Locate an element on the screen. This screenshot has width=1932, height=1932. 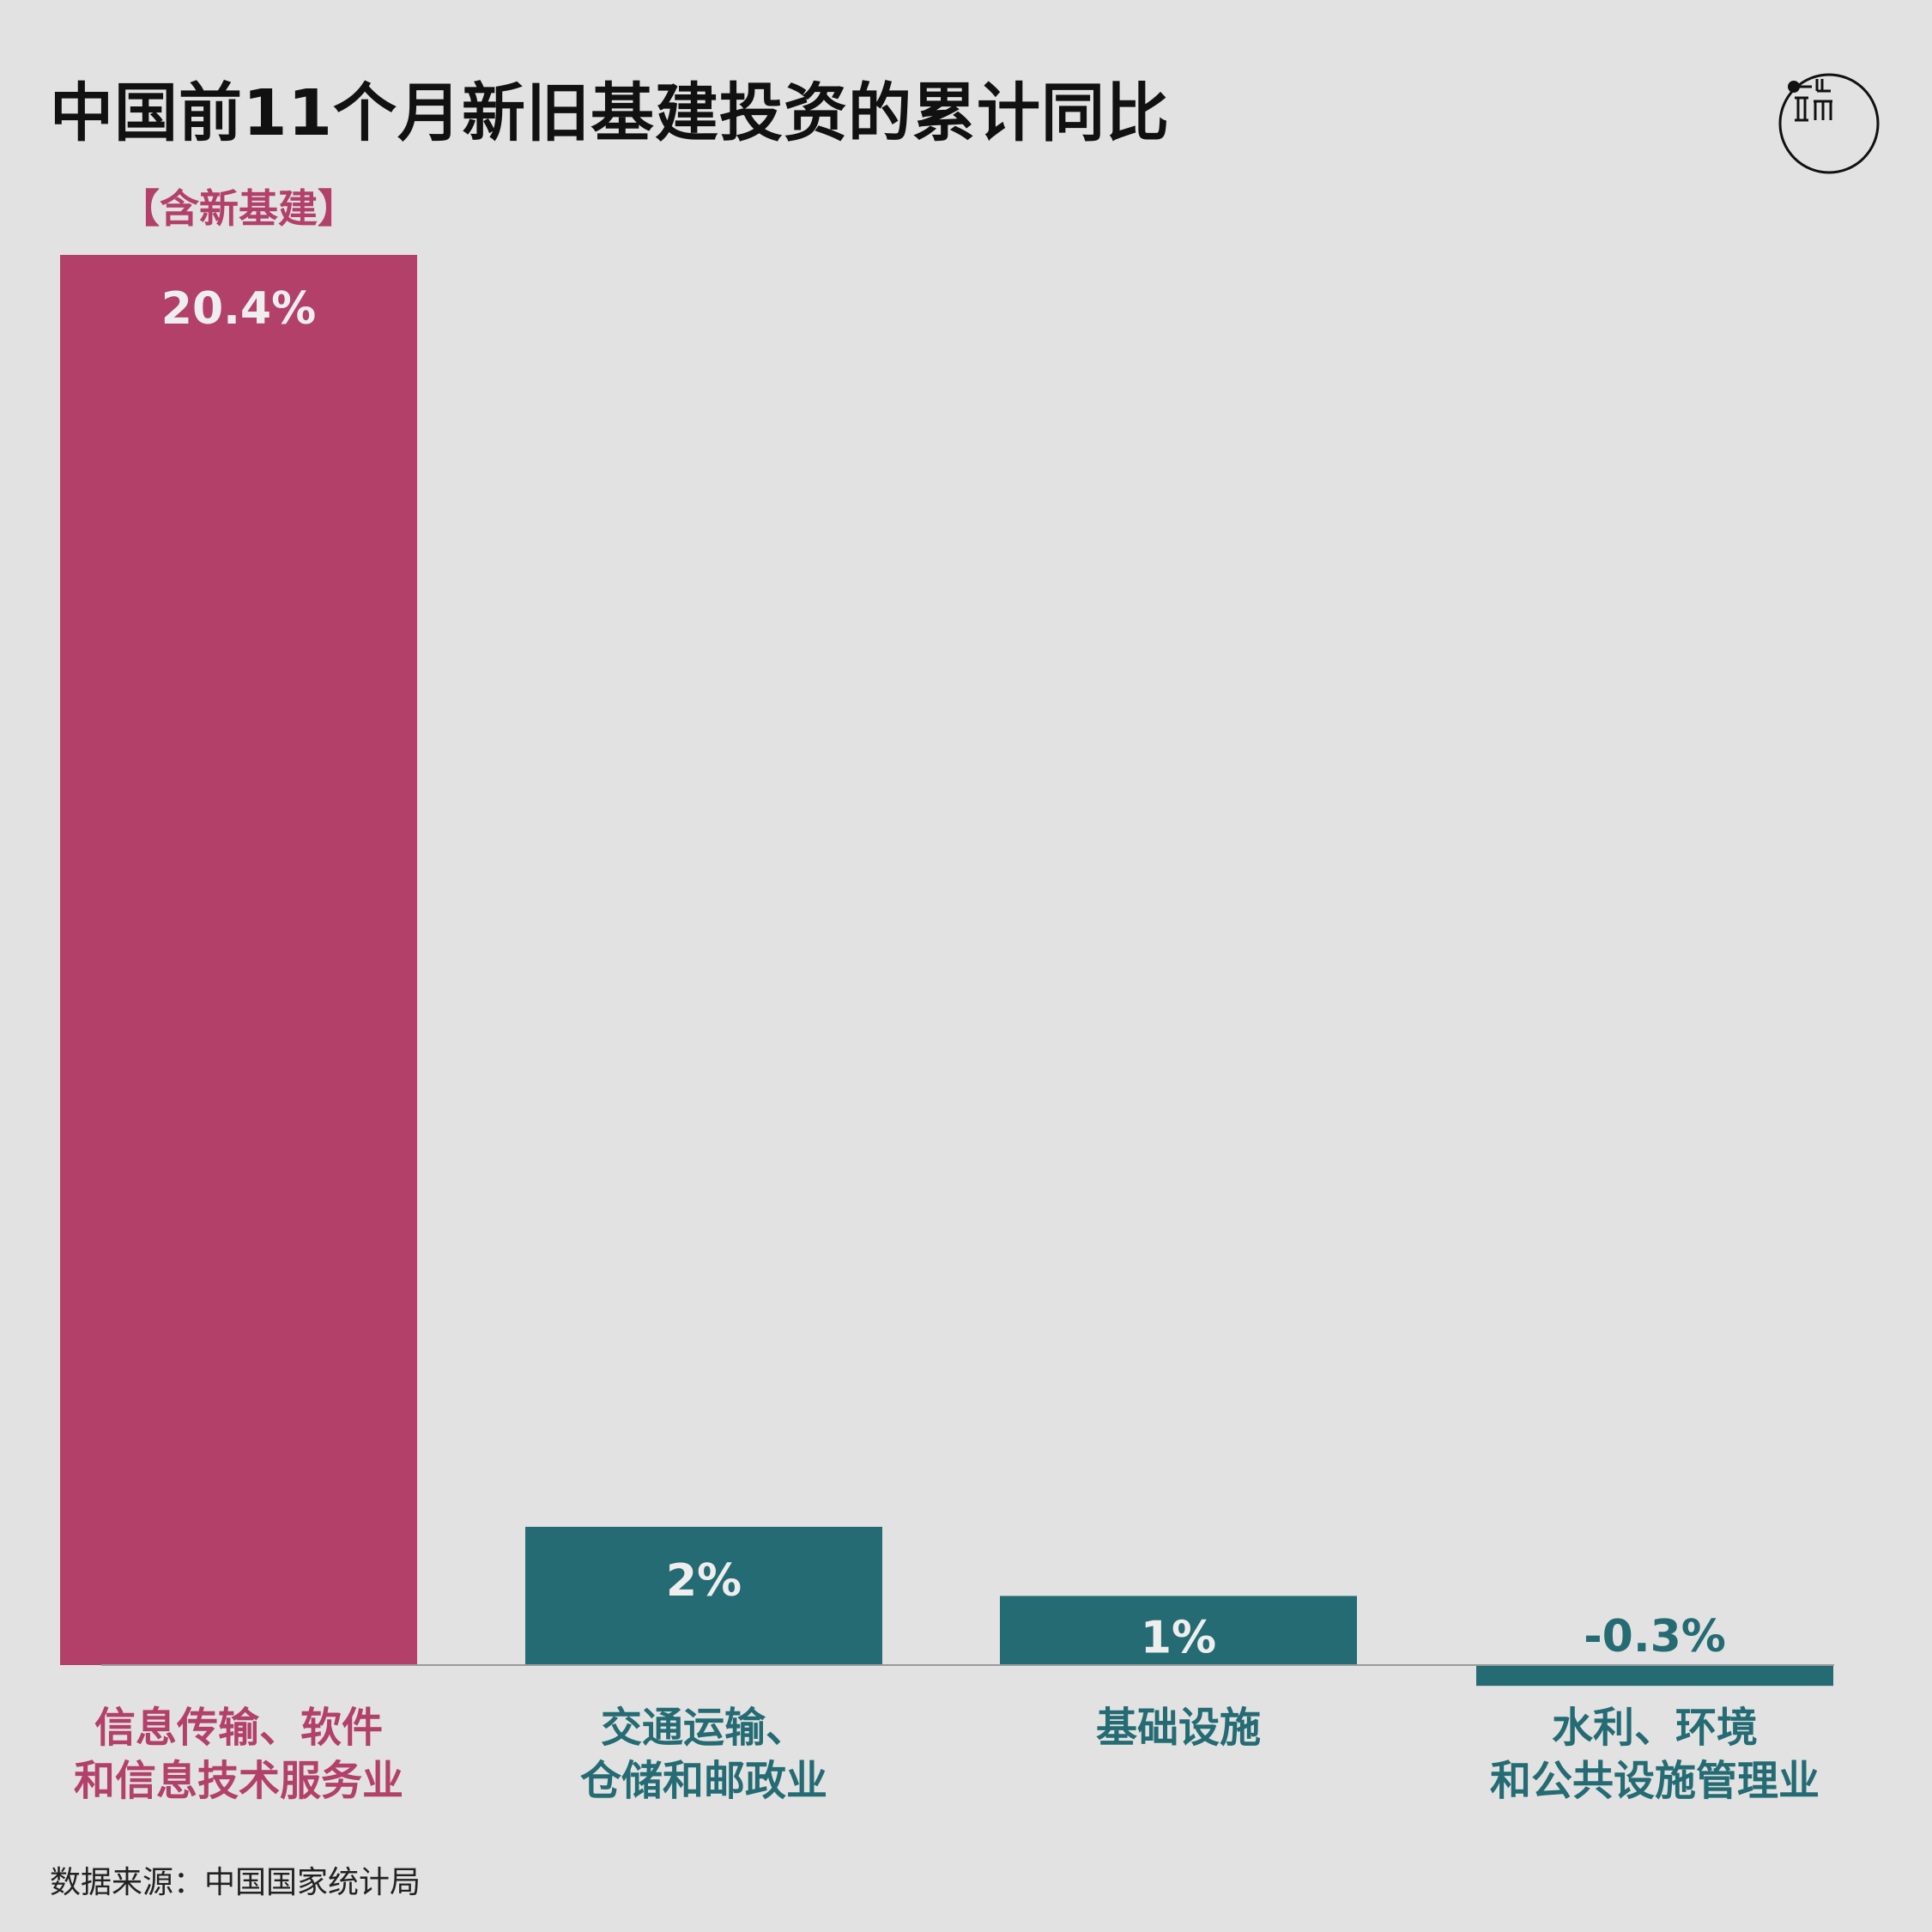
category-label-1-line-0: 交通运输、 is located at coordinates (704, 1728).